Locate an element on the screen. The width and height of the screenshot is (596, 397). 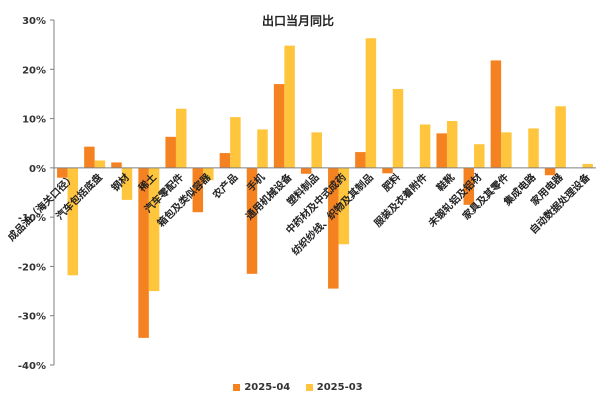
legend-label-series-2: 2025-03 is located at coordinates (339, 387).